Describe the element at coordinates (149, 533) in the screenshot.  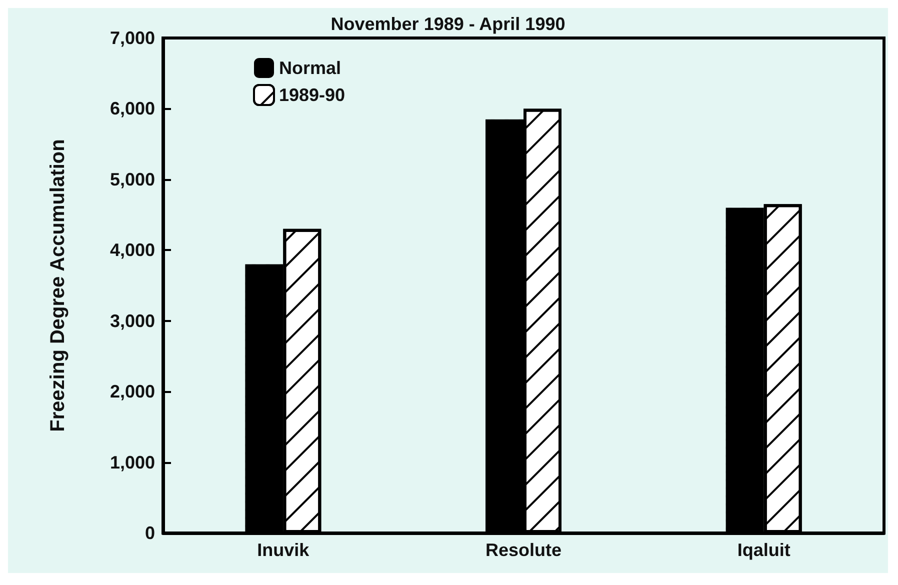
I see `y-tick-label: 0` at that location.